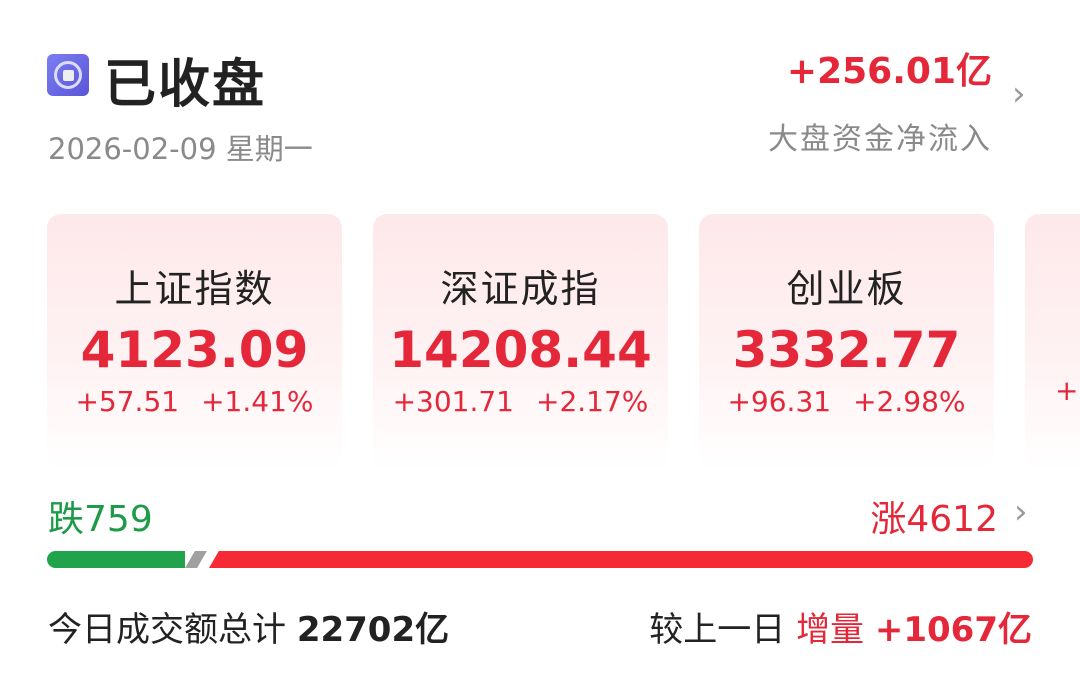 This screenshot has width=1080, height=682. Describe the element at coordinates (196, 559) in the screenshot. I see `breadth-bar-flat` at that location.